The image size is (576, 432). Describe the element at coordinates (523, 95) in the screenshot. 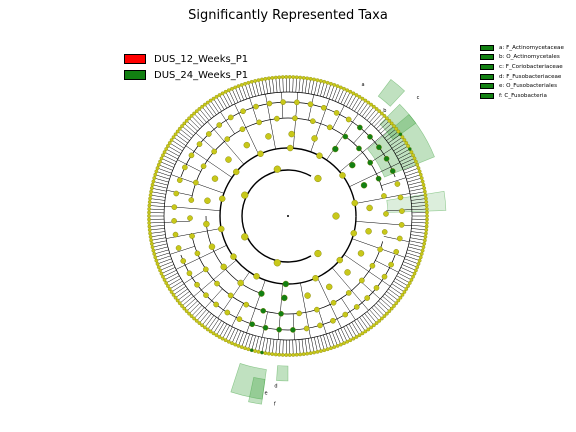

I see `clade-label: f: C_Fusobacteria` at that location.